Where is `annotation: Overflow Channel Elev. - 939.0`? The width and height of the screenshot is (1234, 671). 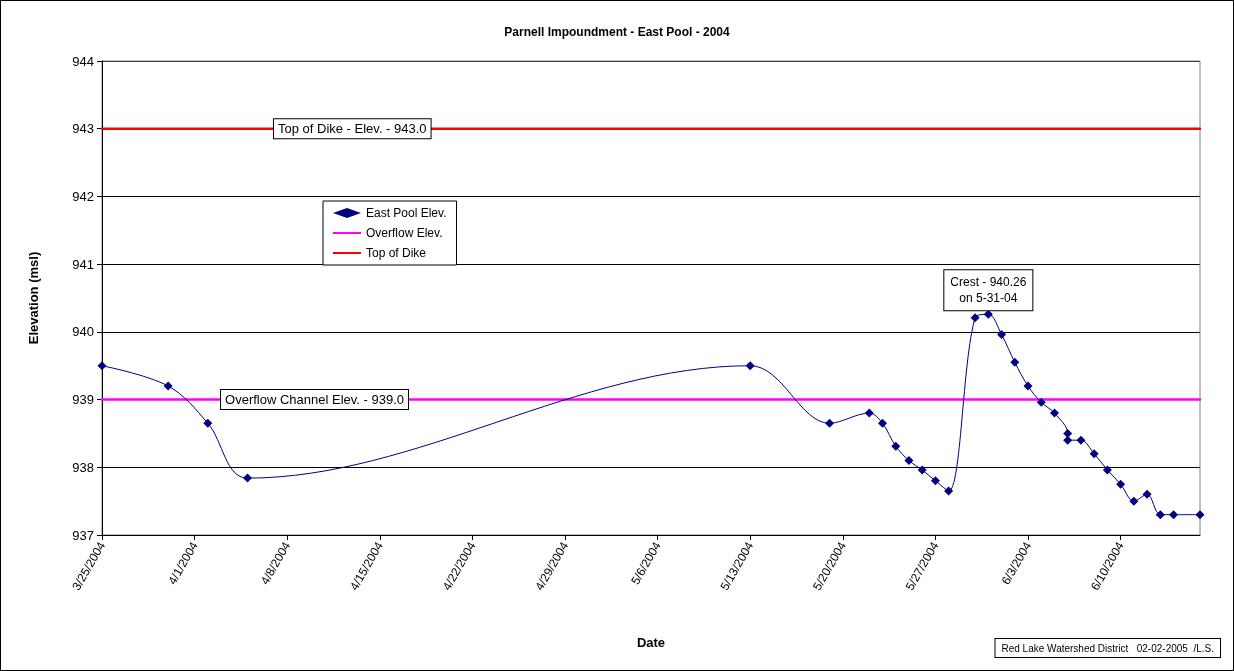 annotation: Overflow Channel Elev. - 939.0 is located at coordinates (315, 400).